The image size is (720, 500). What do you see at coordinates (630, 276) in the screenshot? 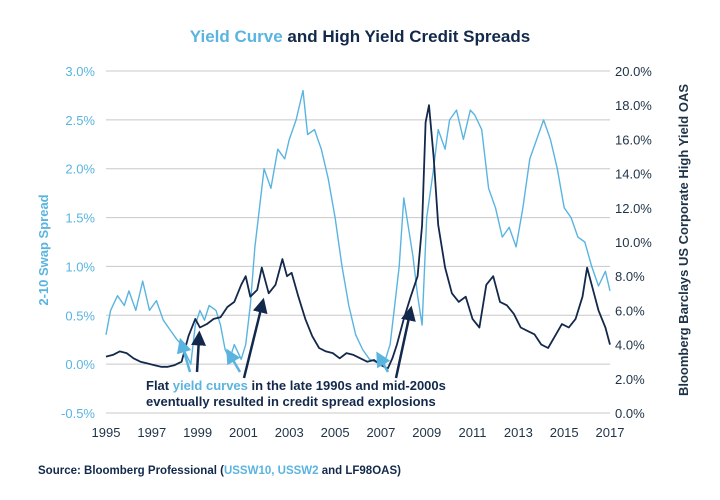
I see `right-tick-label: 8.0%` at bounding box center [630, 276].